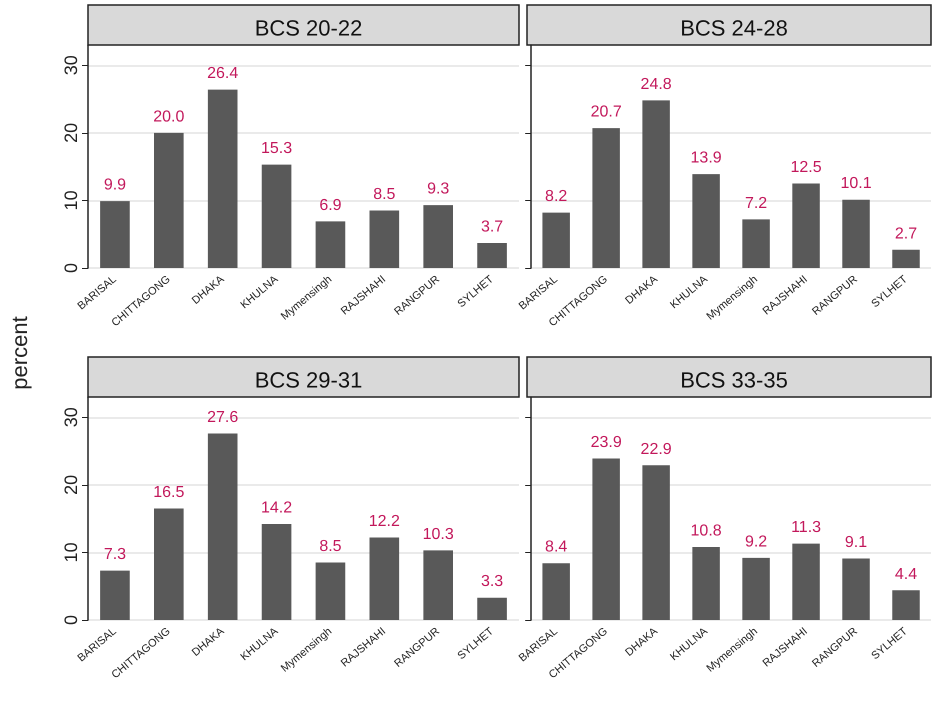 Image resolution: width=937 pixels, height=705 pixels. What do you see at coordinates (856, 543) in the screenshot?
I see `data-label: 9.1` at bounding box center [856, 543].